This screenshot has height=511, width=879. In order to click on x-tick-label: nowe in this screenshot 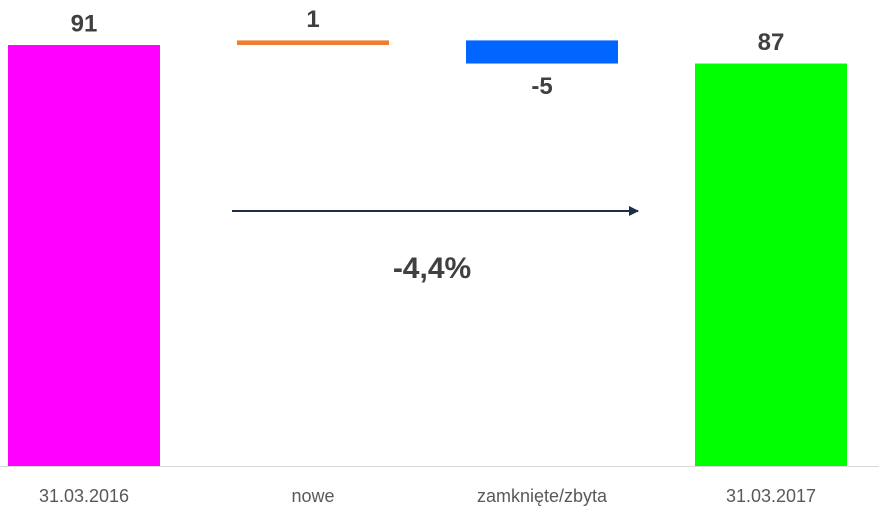, I will do `click(312, 496)`.